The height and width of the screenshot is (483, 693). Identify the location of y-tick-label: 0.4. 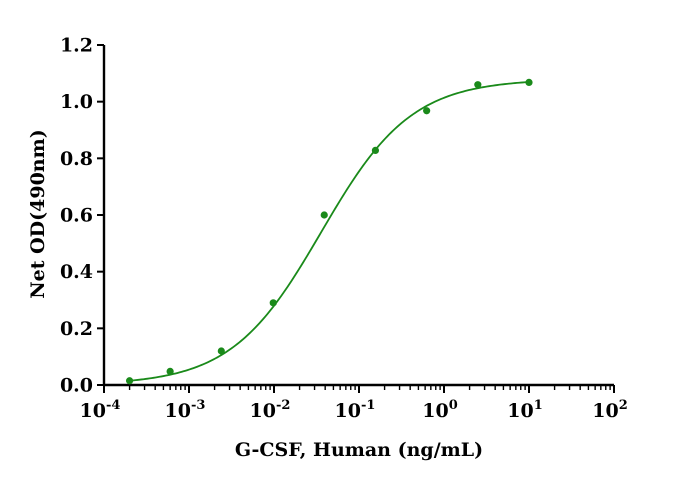
(76, 272).